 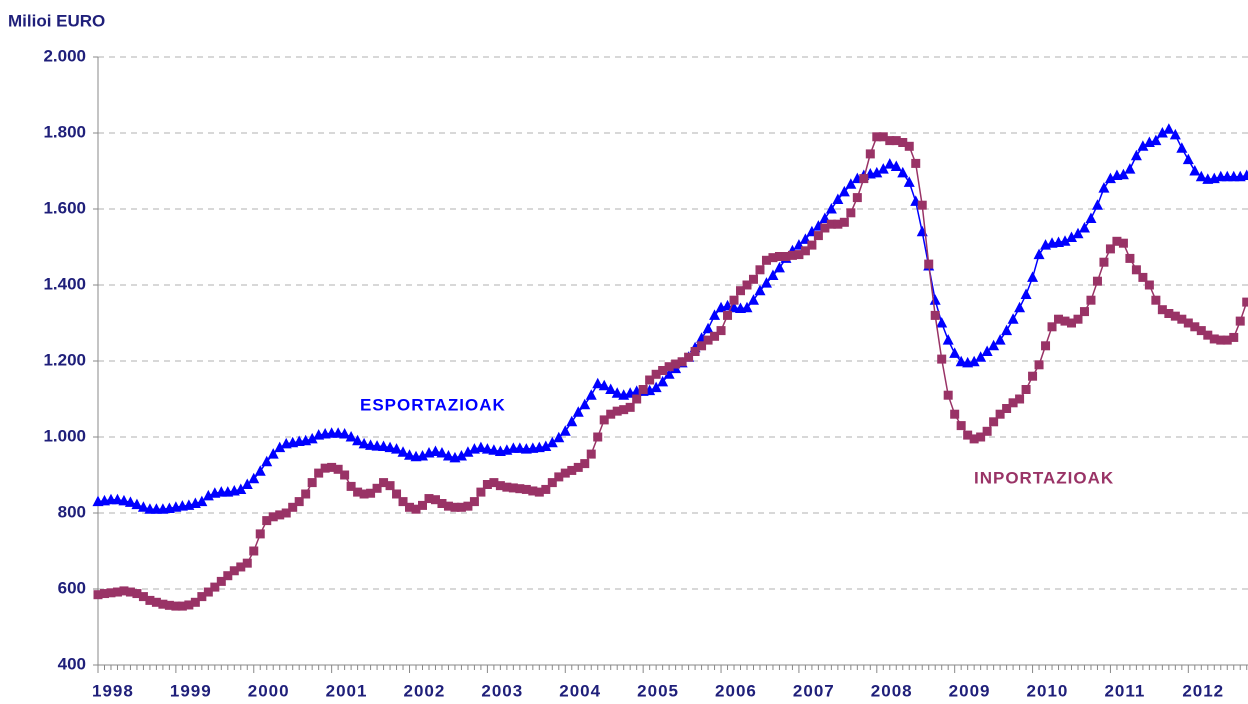 What do you see at coordinates (814, 690) in the screenshot?
I see `x-tick-label: 2007` at bounding box center [814, 690].